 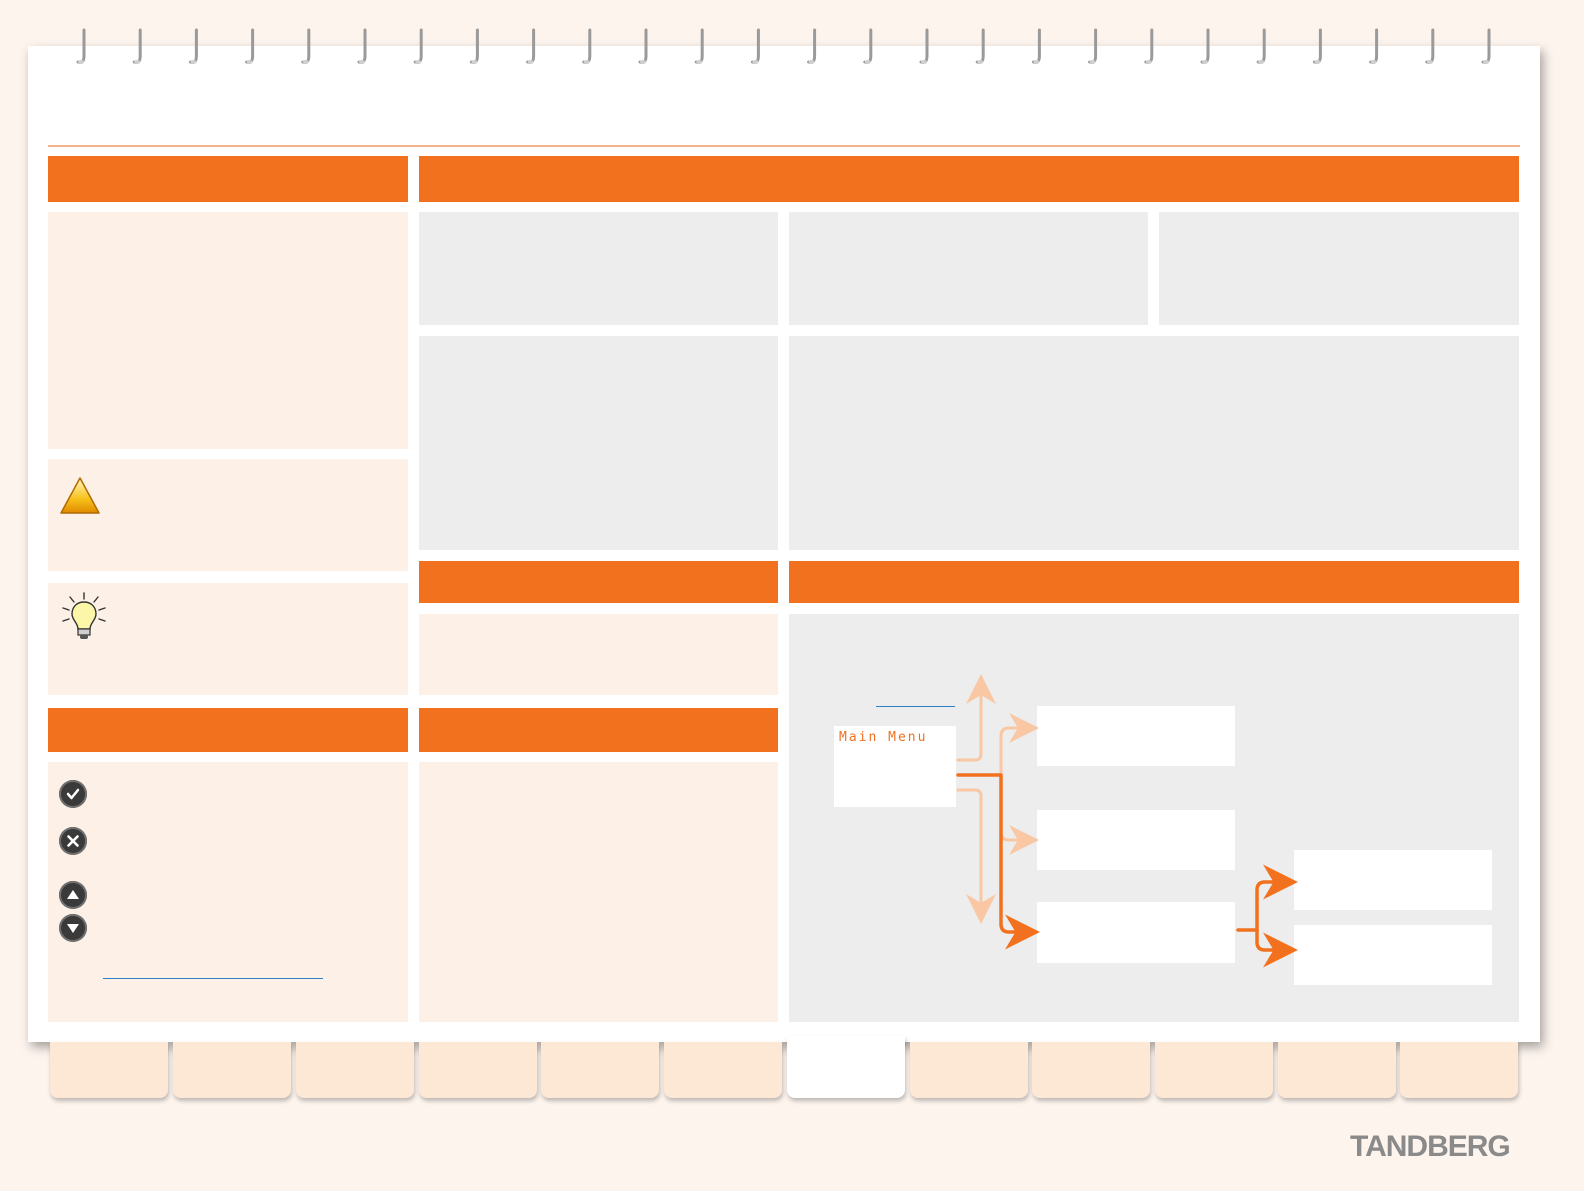 I want to click on main-menu-box, so click(x=895, y=766).